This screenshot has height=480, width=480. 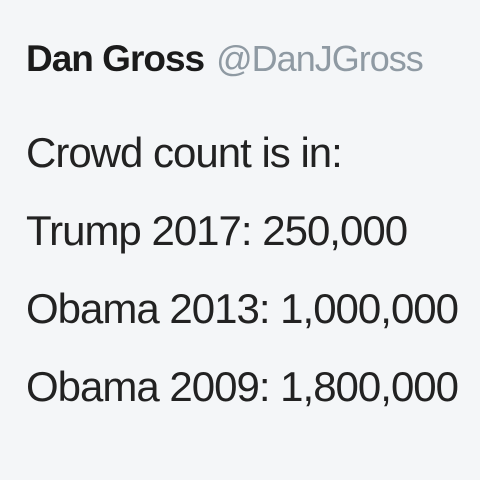 I want to click on tweet-line-intro: Crowd count is in:, so click(x=184, y=152).